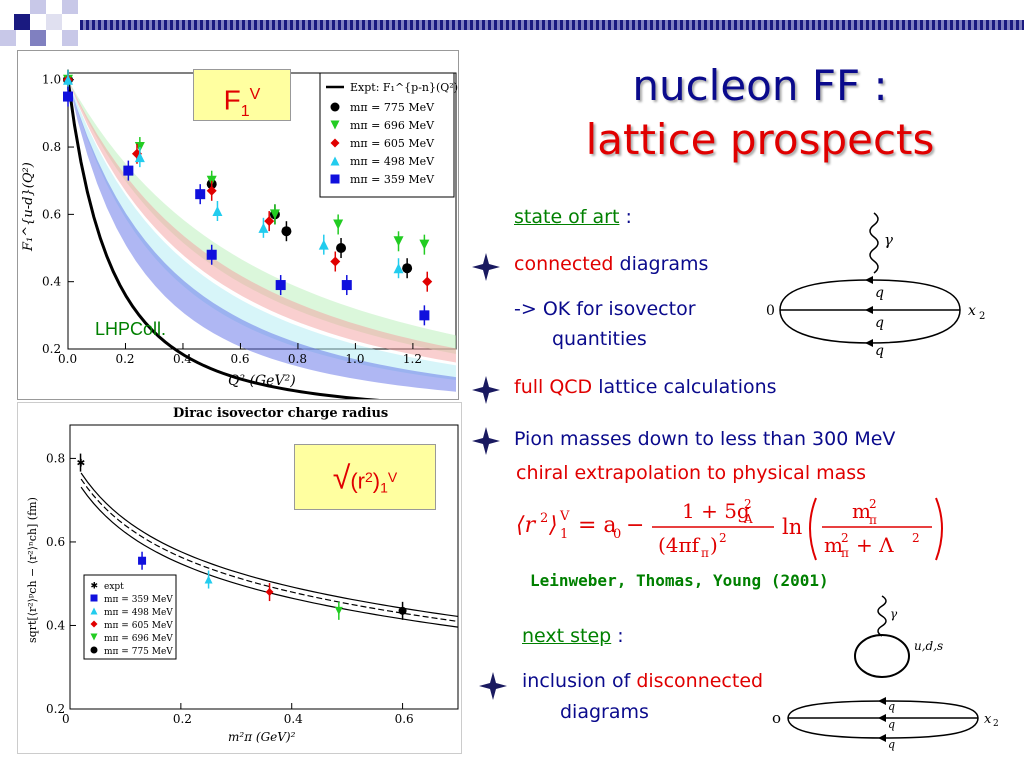 This screenshot has height=768, width=1024. What do you see at coordinates (597, 525) in the screenshot?
I see `svg-text: = a` at bounding box center [597, 525].